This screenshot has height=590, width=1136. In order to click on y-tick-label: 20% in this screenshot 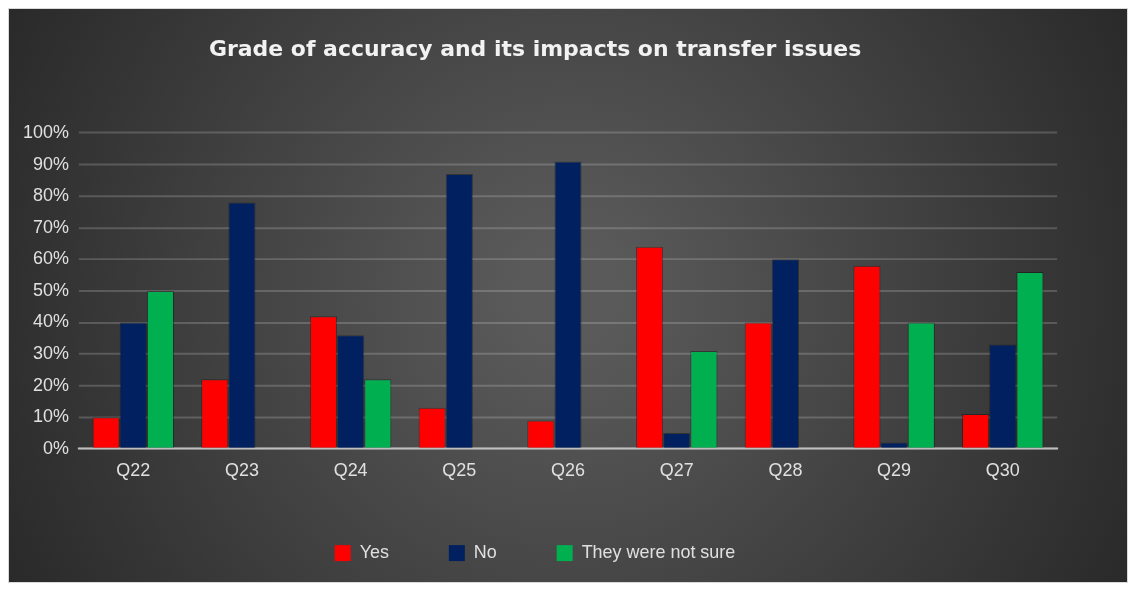, I will do `click(50, 384)`.